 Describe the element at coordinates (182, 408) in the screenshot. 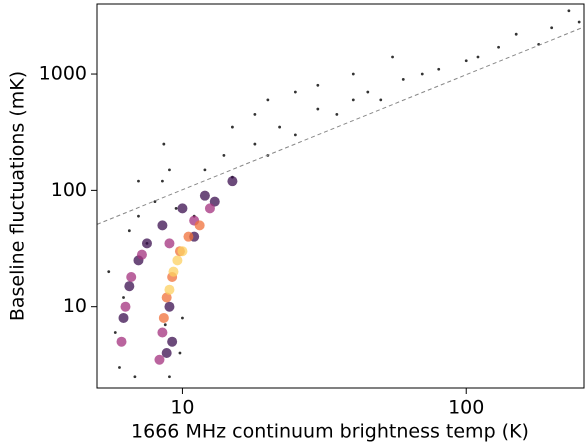

I see `x-tick-label: 10` at that location.